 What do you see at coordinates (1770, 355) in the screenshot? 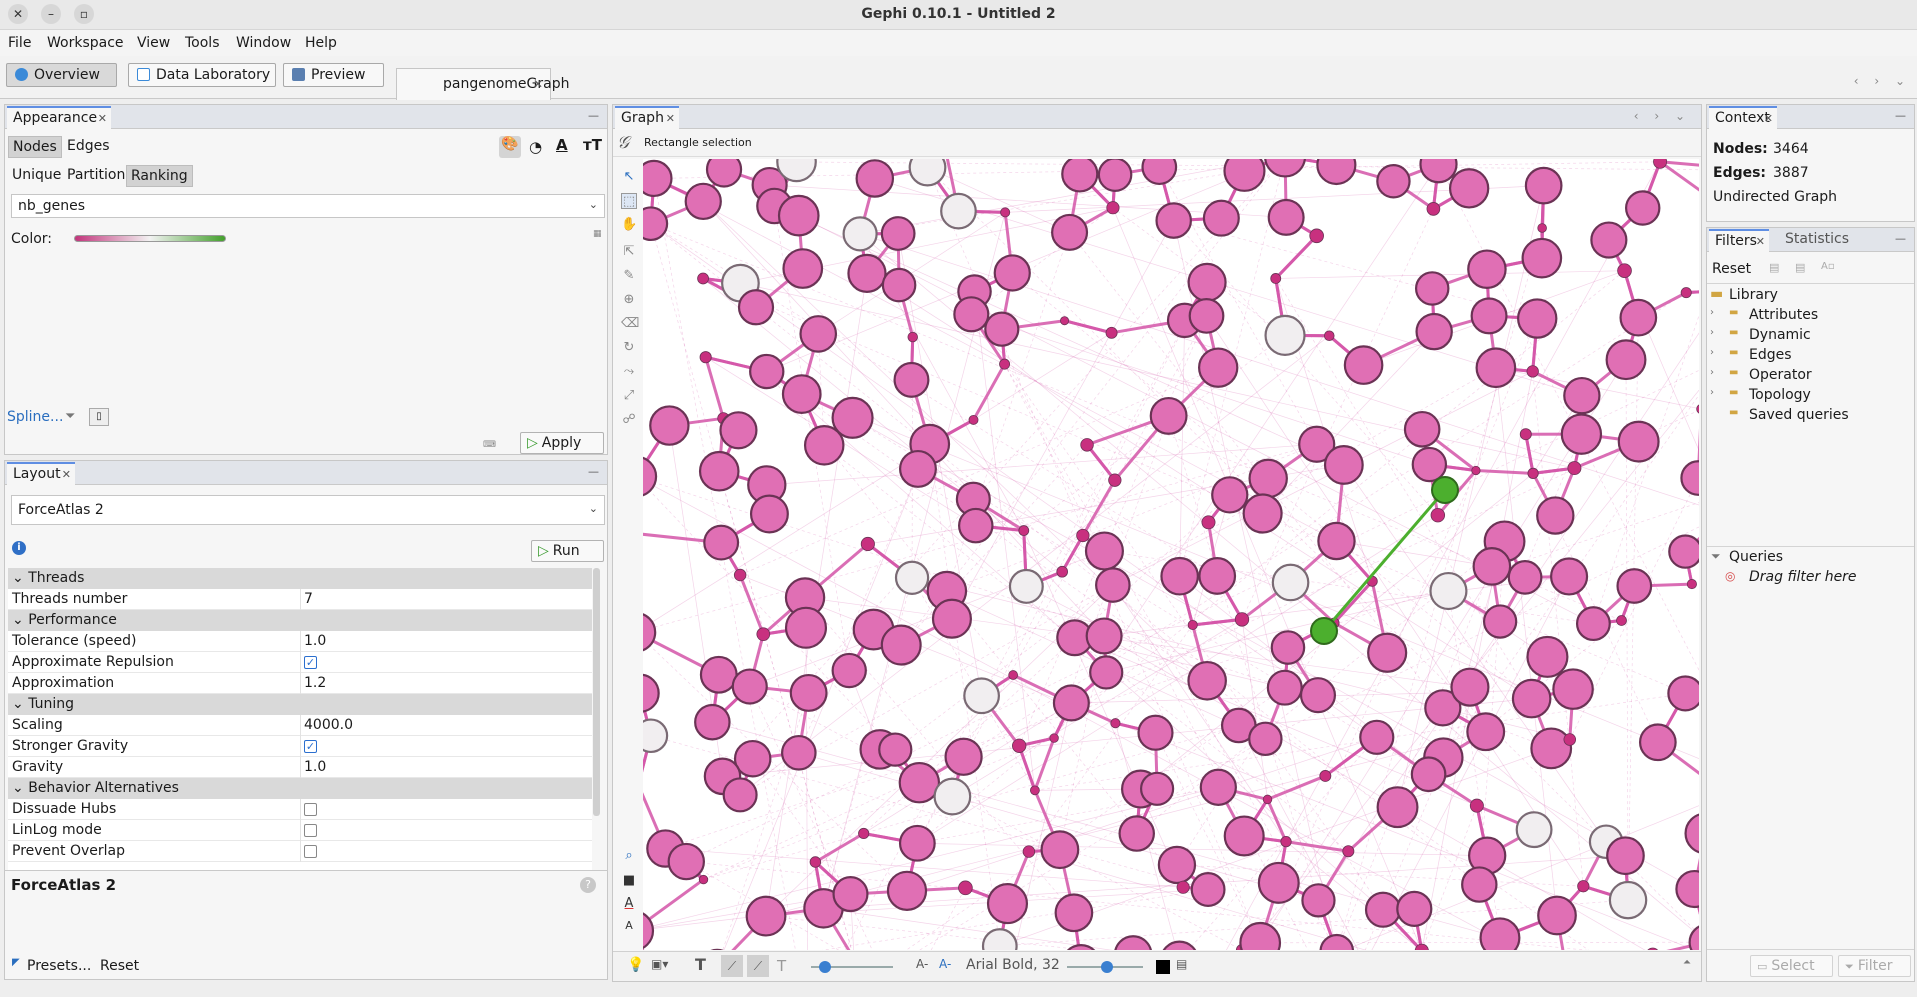
I see `library-item-edges: Edges` at bounding box center [1770, 355].